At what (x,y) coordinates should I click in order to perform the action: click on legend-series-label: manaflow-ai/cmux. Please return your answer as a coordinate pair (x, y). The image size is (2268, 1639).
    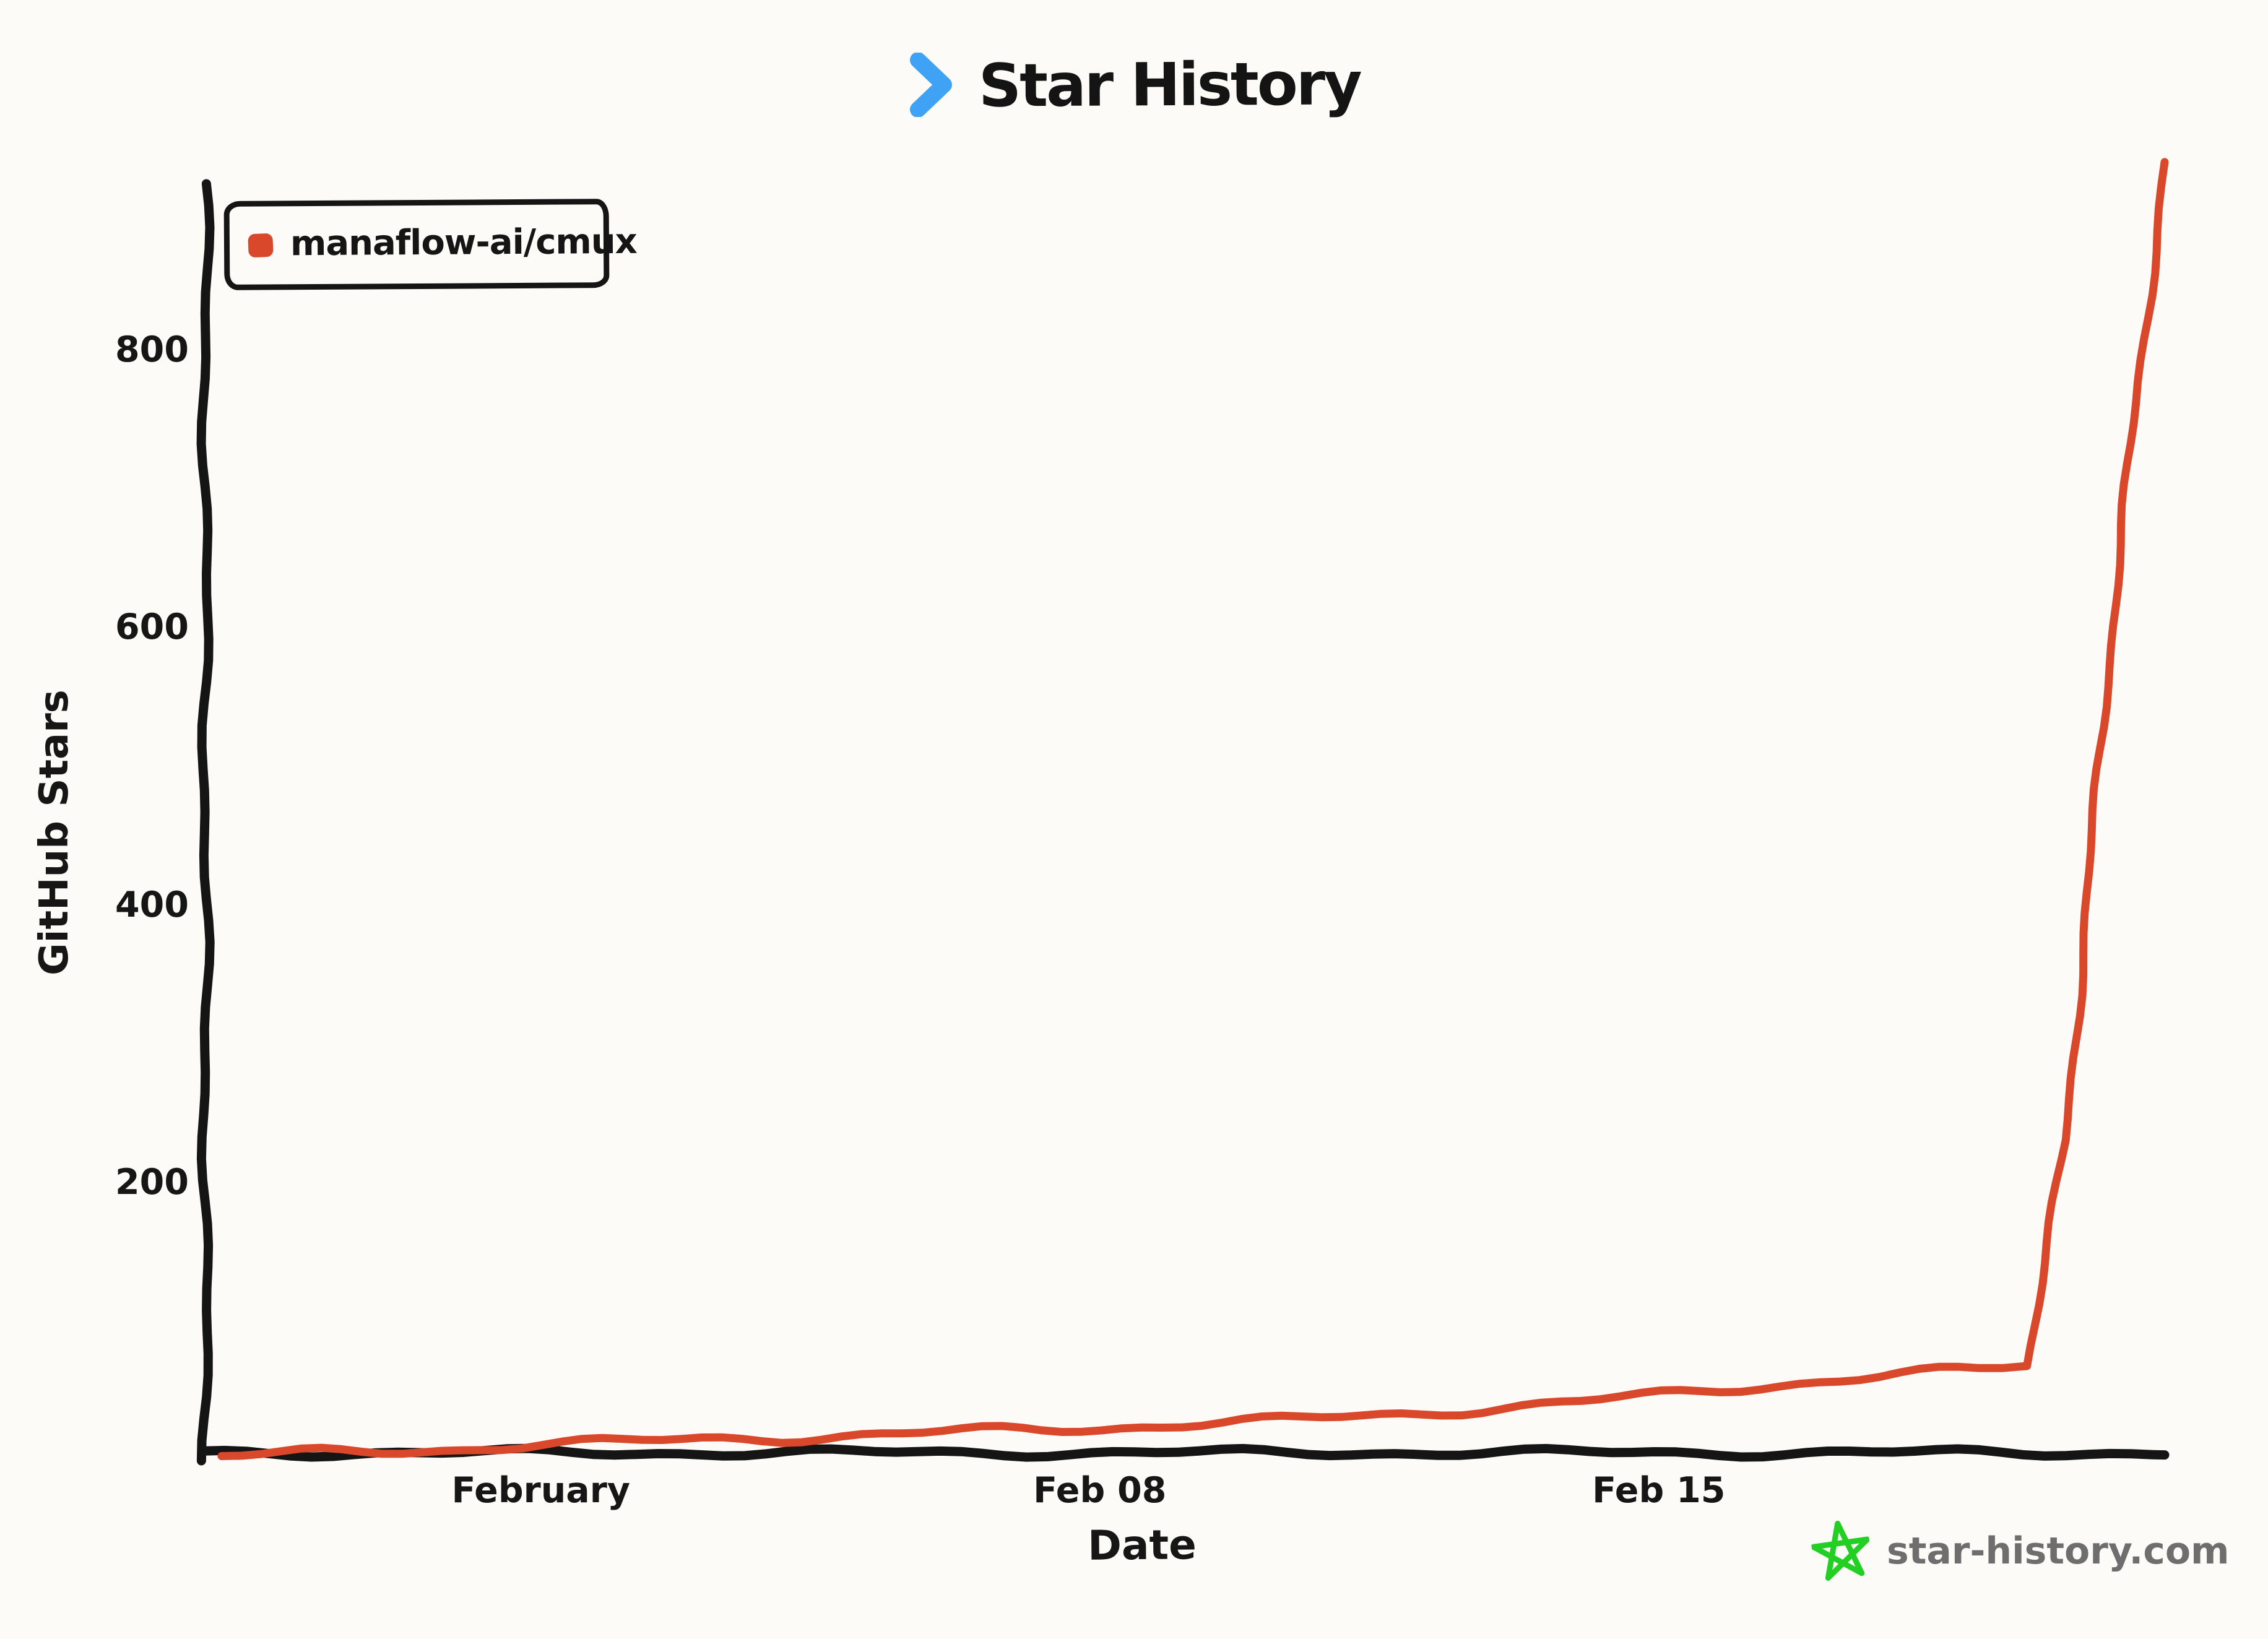
    Looking at the image, I should click on (463, 243).